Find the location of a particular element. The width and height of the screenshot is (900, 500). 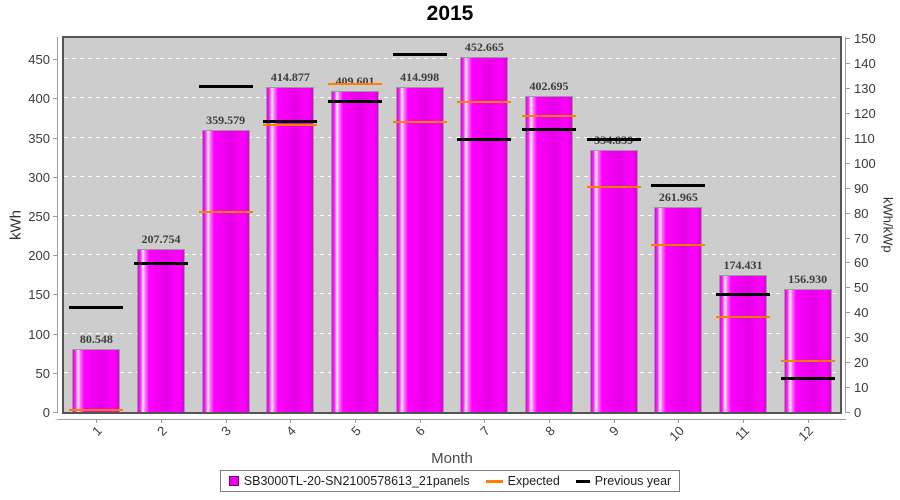

expected-line-swatch-icon is located at coordinates (494, 481).